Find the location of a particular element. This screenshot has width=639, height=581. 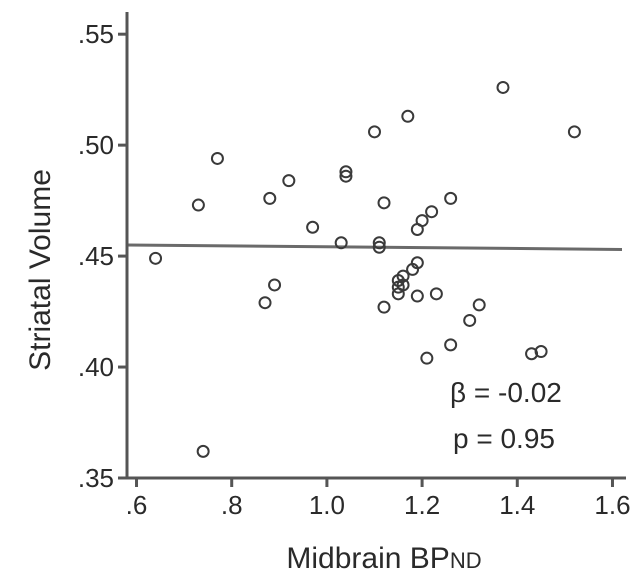

p-value-annotation: p = 0.95 is located at coordinates (504, 438).